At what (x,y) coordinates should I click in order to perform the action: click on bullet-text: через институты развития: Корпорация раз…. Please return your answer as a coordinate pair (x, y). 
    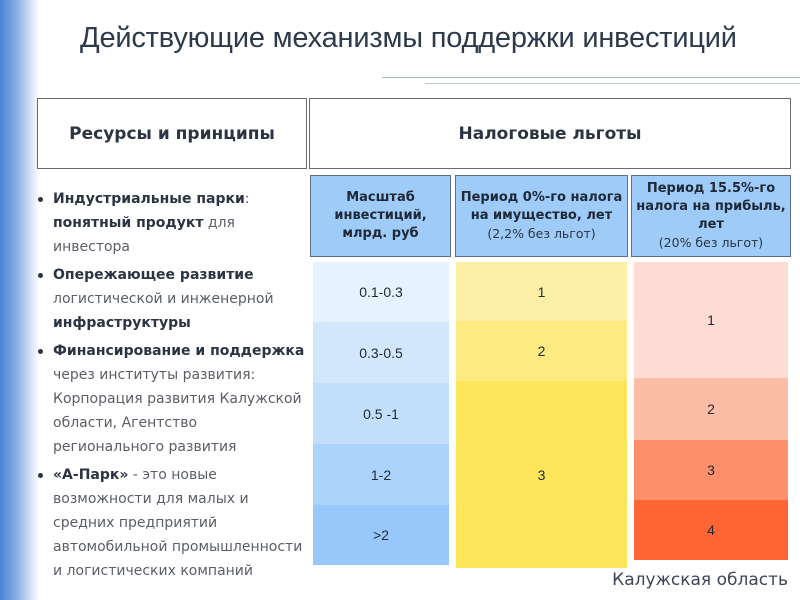
    Looking at the image, I should click on (177, 411).